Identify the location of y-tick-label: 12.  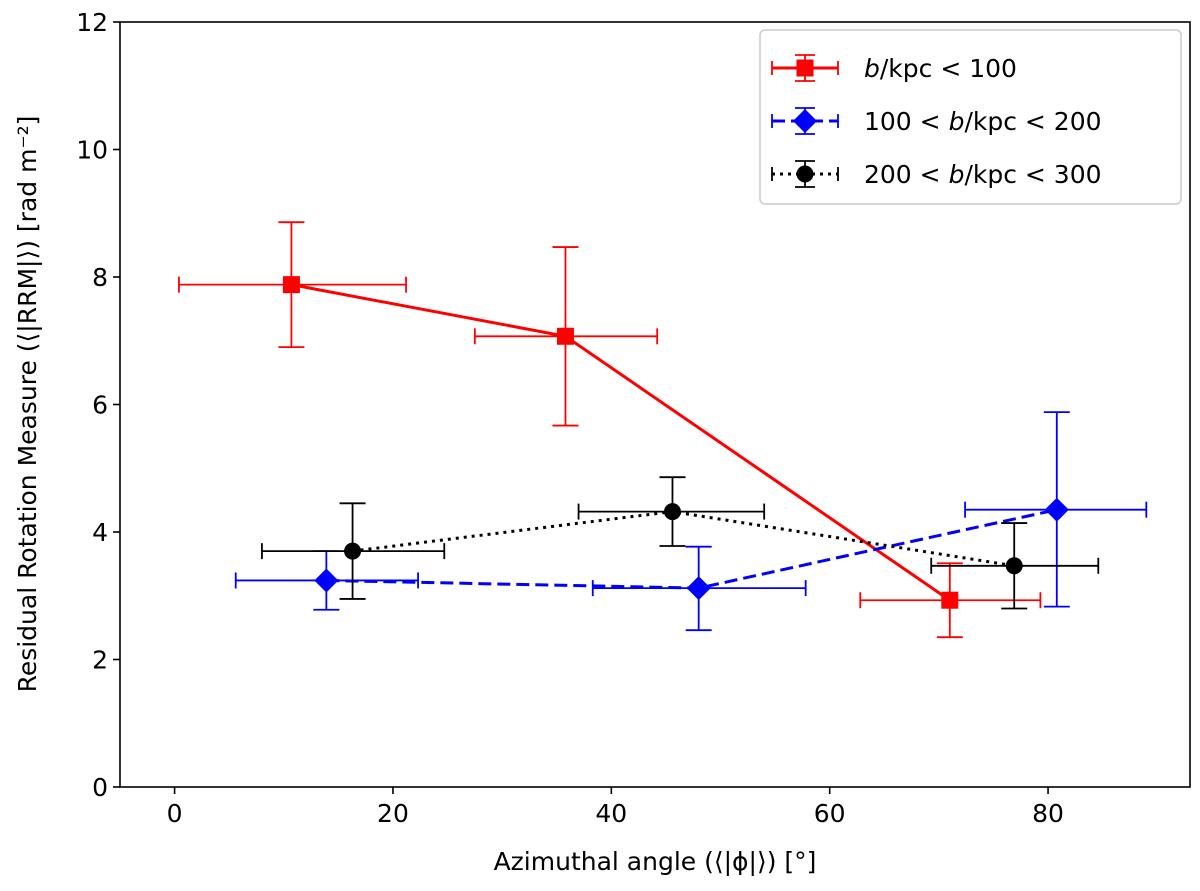
(92, 22).